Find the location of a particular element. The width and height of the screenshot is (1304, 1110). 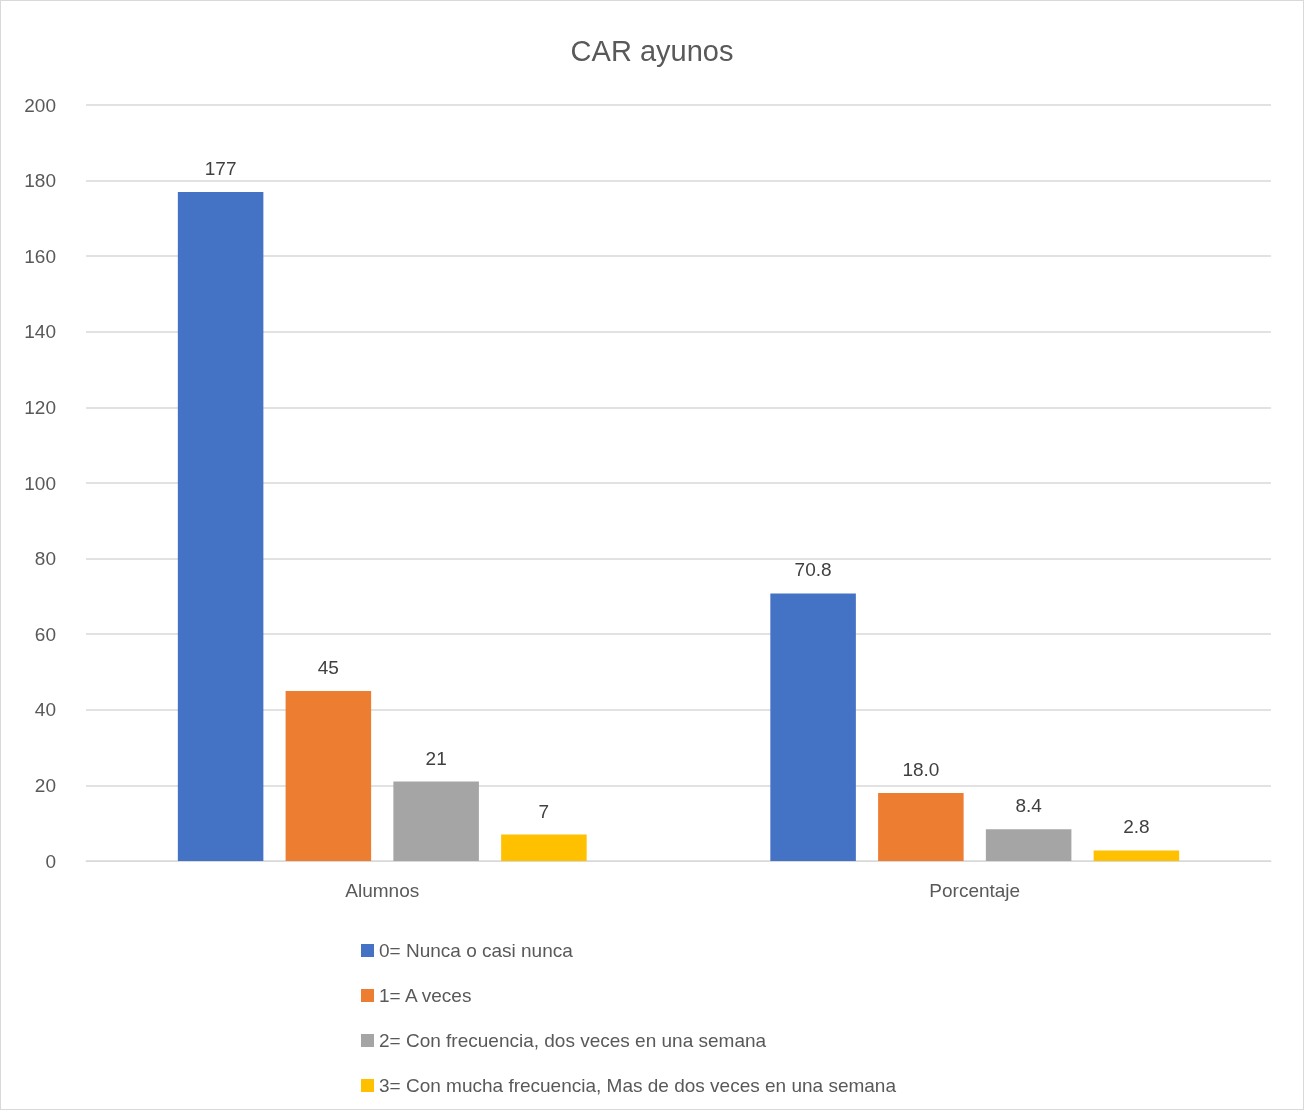

legend-label: 2= Con frecuencia, dos veces en una semana is located at coordinates (573, 1040).